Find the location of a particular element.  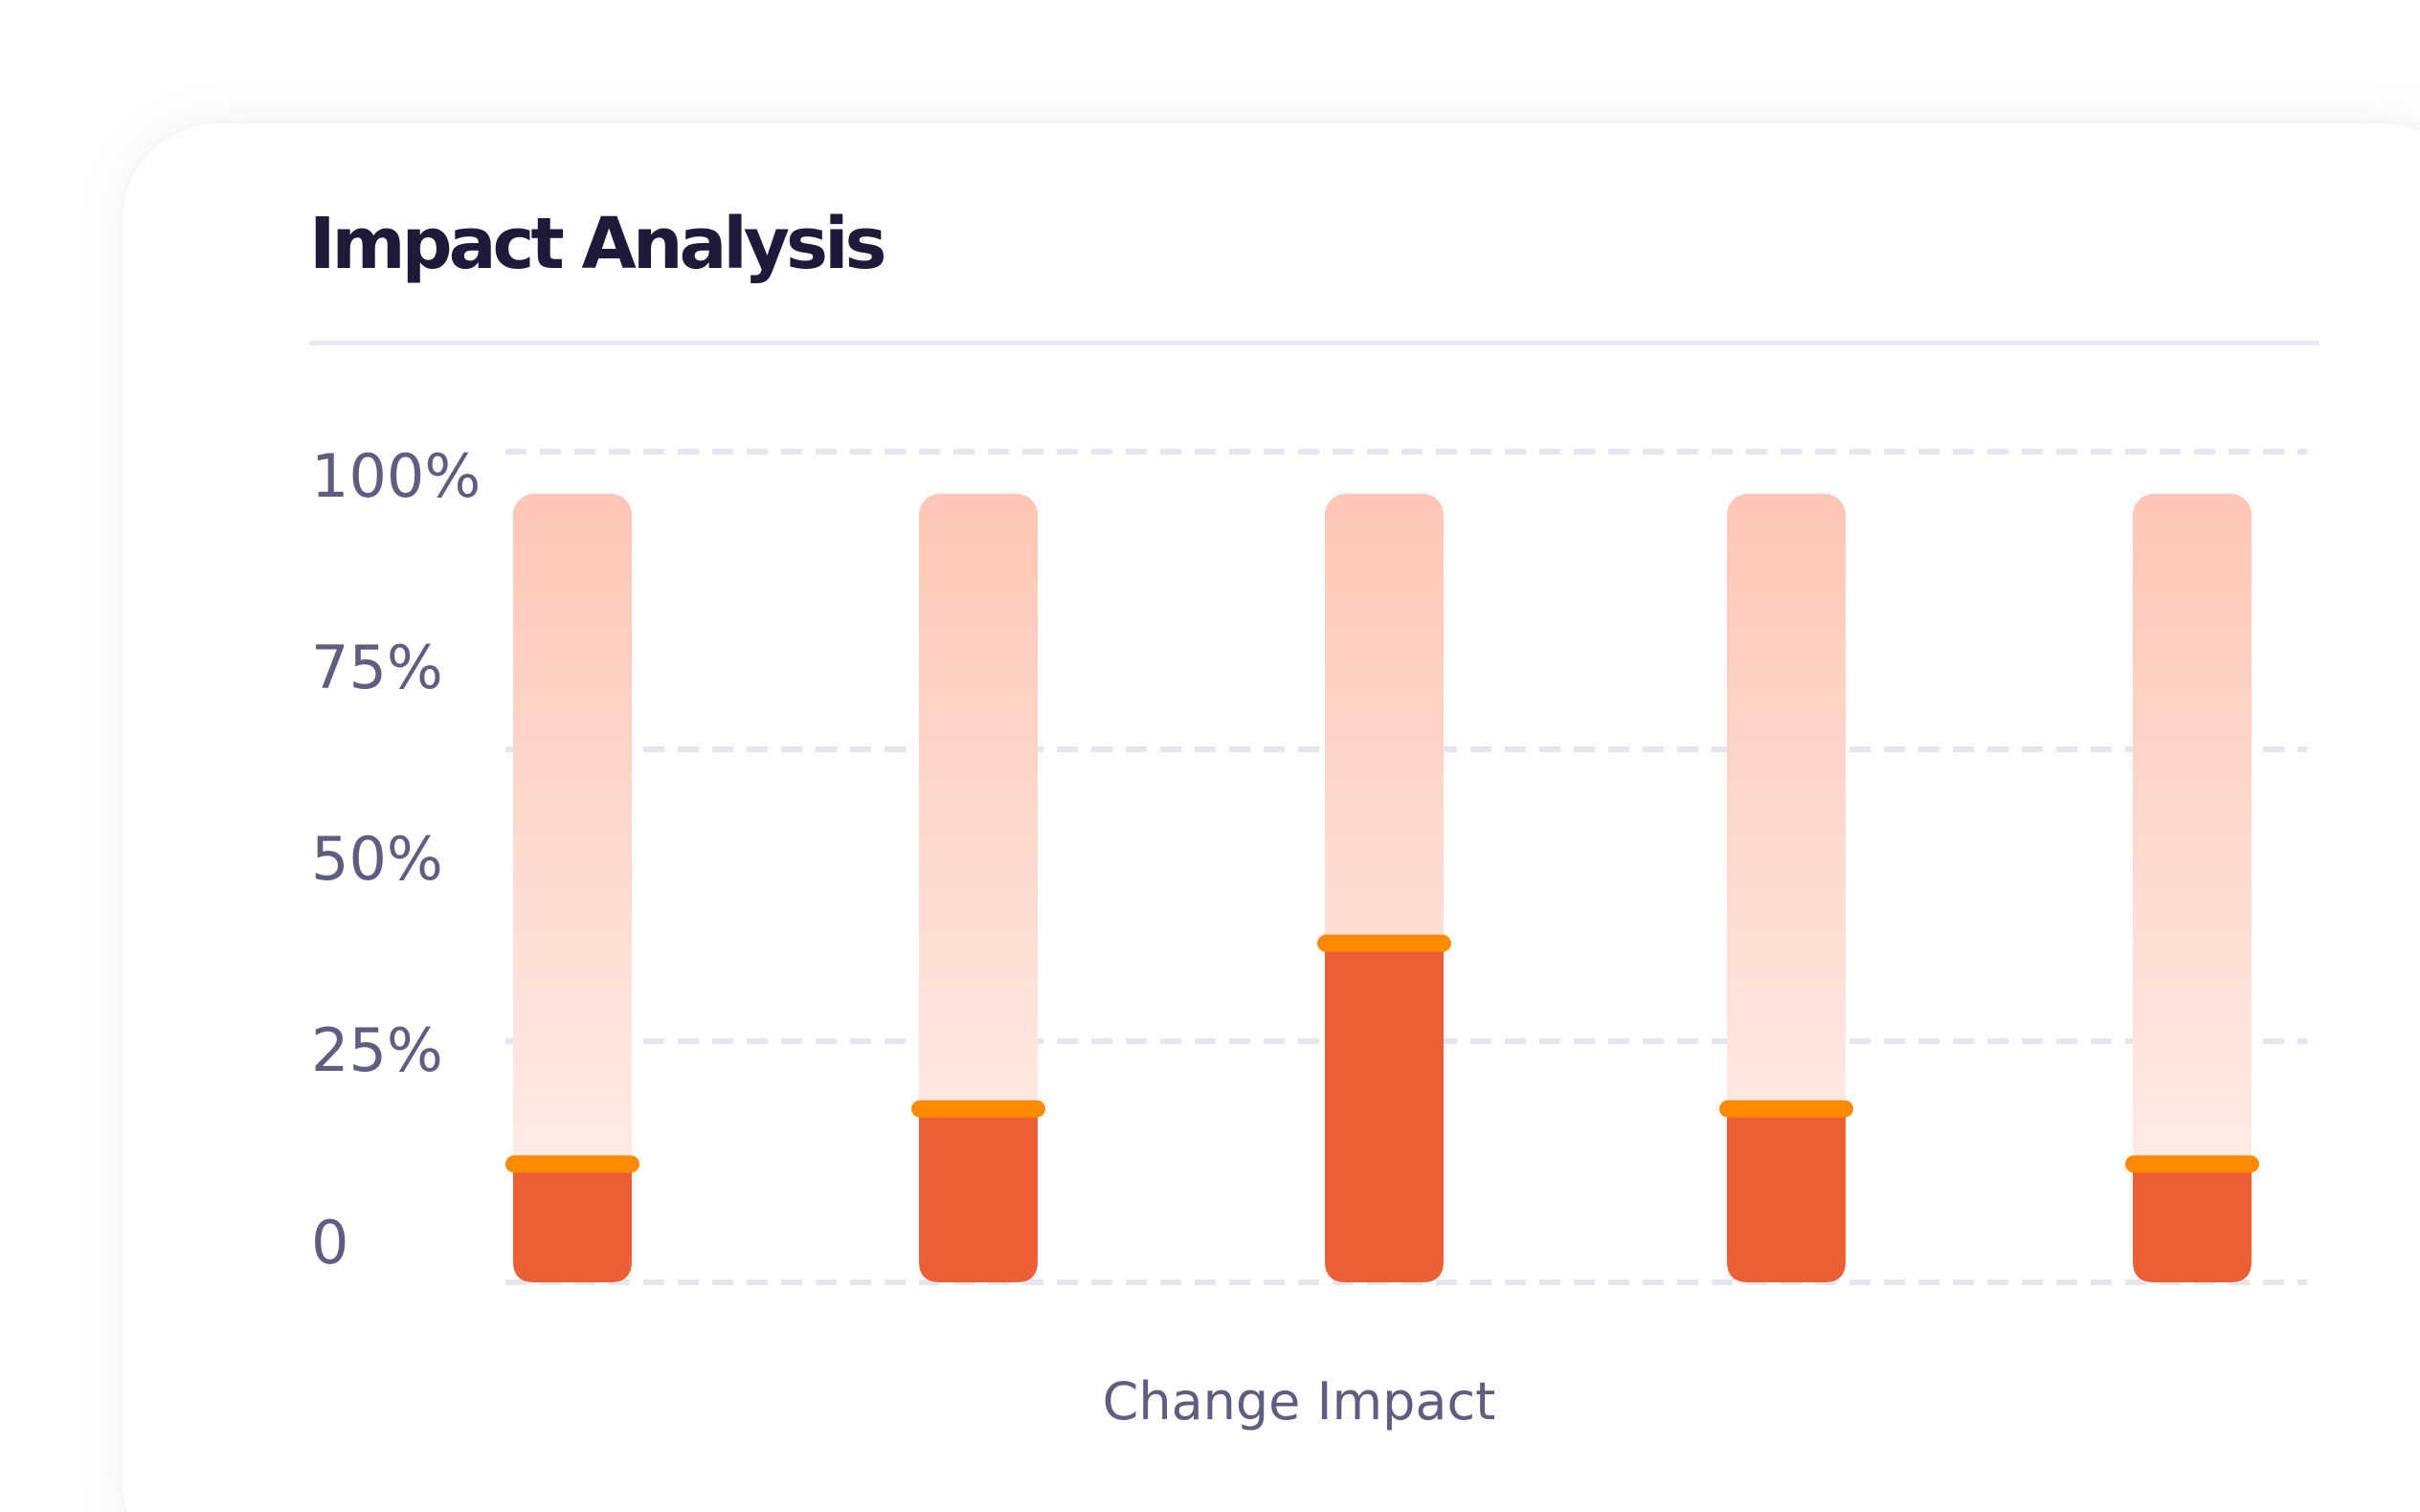

y-tick-label: 50% is located at coordinates (377, 859).